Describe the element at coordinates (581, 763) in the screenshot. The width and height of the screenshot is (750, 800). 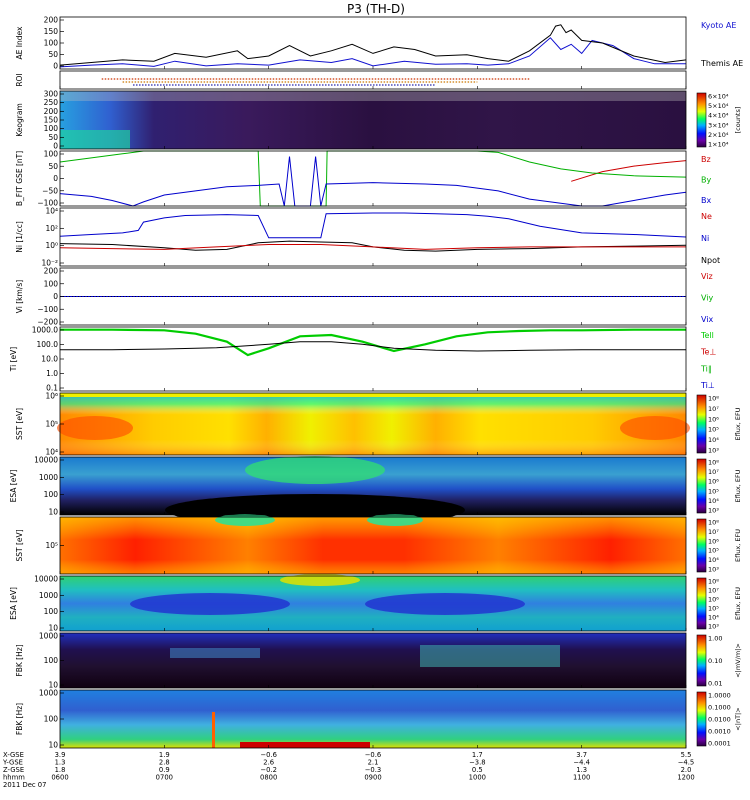
I see `xaxis-value: −4.4` at that location.